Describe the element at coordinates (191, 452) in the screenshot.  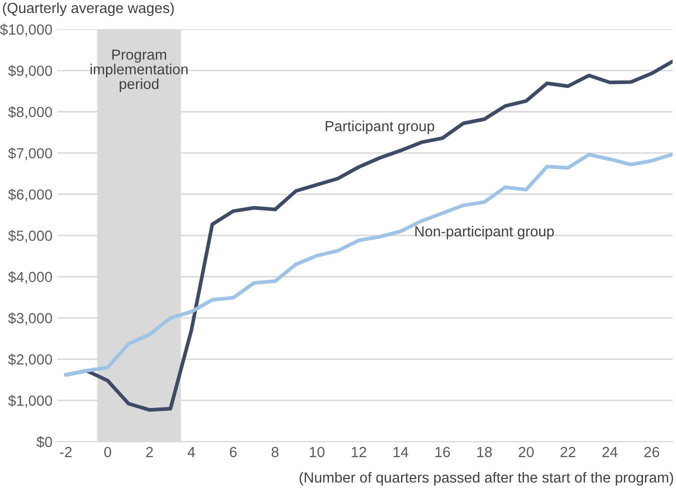
I see `x-tick-label: 4` at that location.